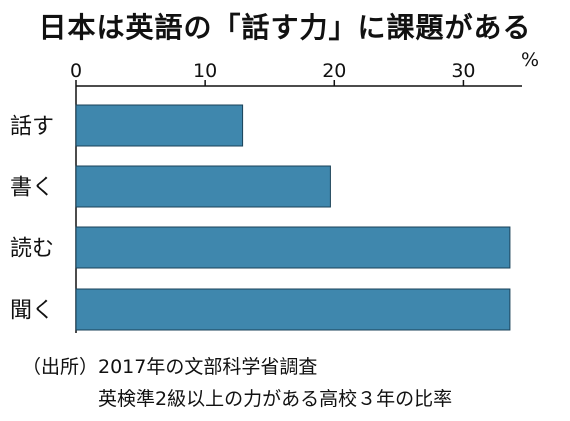 This screenshot has height=421, width=570. What do you see at coordinates (32, 249) in the screenshot?
I see `category-label: 読む` at bounding box center [32, 249].